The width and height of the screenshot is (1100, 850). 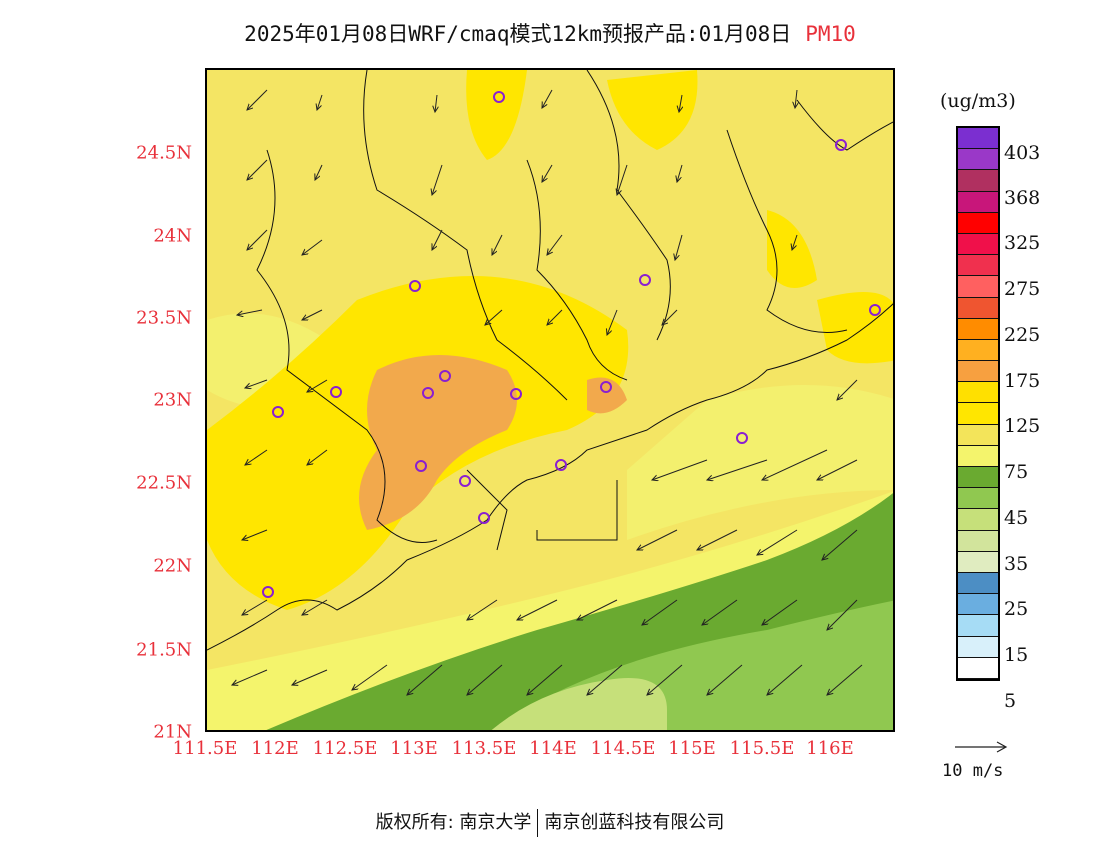 What do you see at coordinates (518, 34) in the screenshot?
I see `title-text: 2025年01月08日WRF/cmaq模式12km预报产品:01月08日` at bounding box center [518, 34].